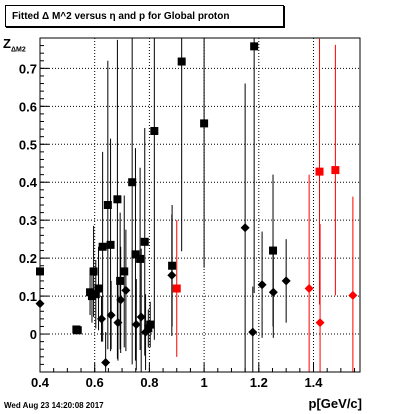  Describe the element at coordinates (203, 382) in the screenshot. I see `x-tick-label: 1` at that location.